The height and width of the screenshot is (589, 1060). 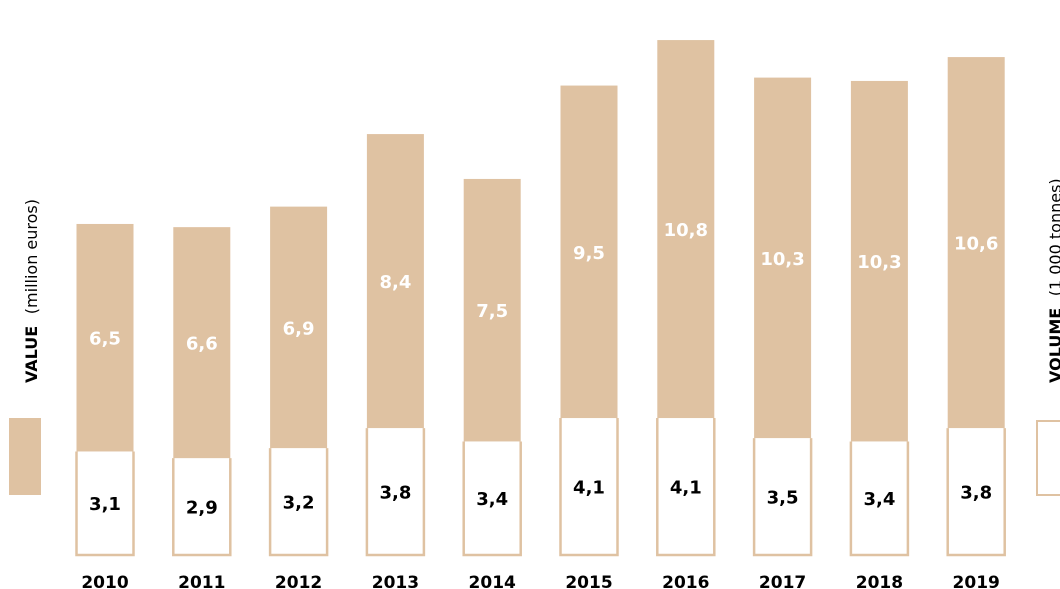 I want to click on volume-bar-2015, so click(x=589, y=487).